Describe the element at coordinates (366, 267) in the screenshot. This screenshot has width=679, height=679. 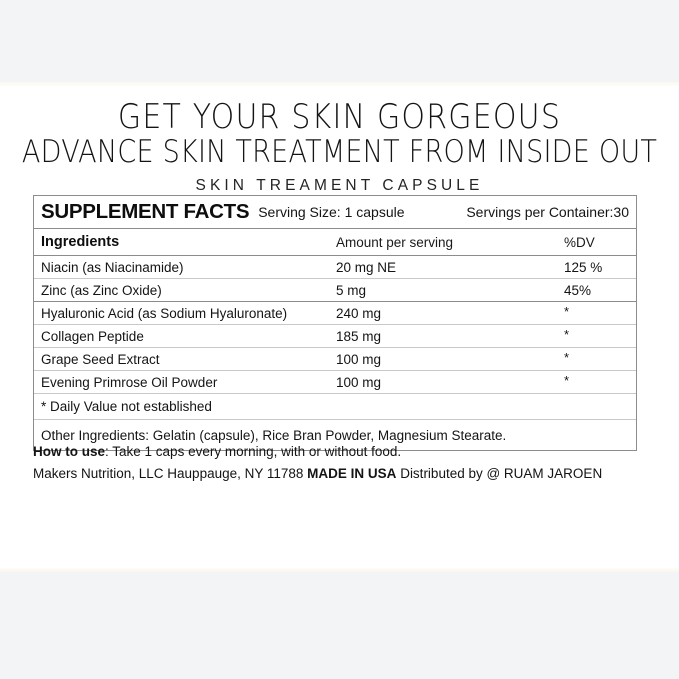
I see `ingredient-amount: 20 mg NE` at that location.